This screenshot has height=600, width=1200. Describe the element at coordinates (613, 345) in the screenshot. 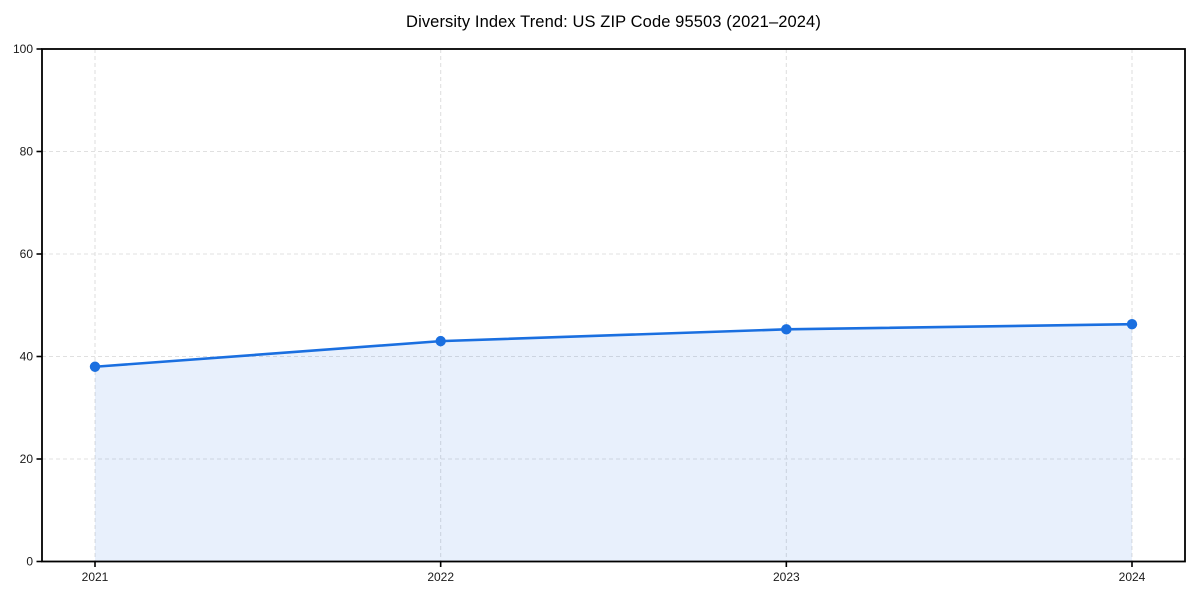

I see `series-line` at that location.